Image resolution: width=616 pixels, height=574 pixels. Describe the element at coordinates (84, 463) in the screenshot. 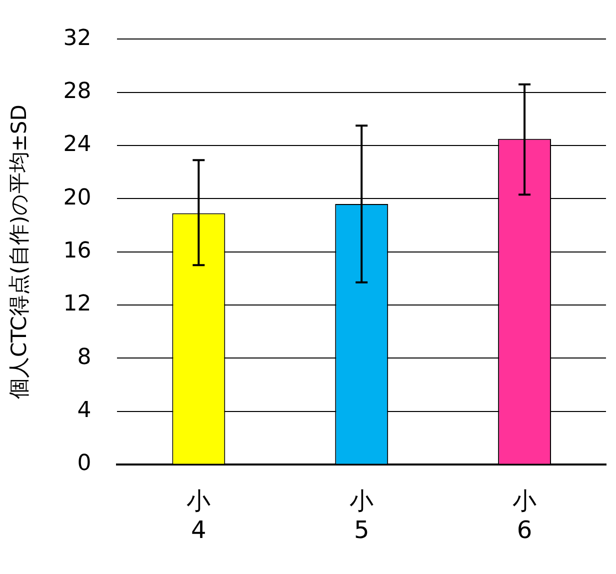

I see `y-tick-label: 0` at that location.